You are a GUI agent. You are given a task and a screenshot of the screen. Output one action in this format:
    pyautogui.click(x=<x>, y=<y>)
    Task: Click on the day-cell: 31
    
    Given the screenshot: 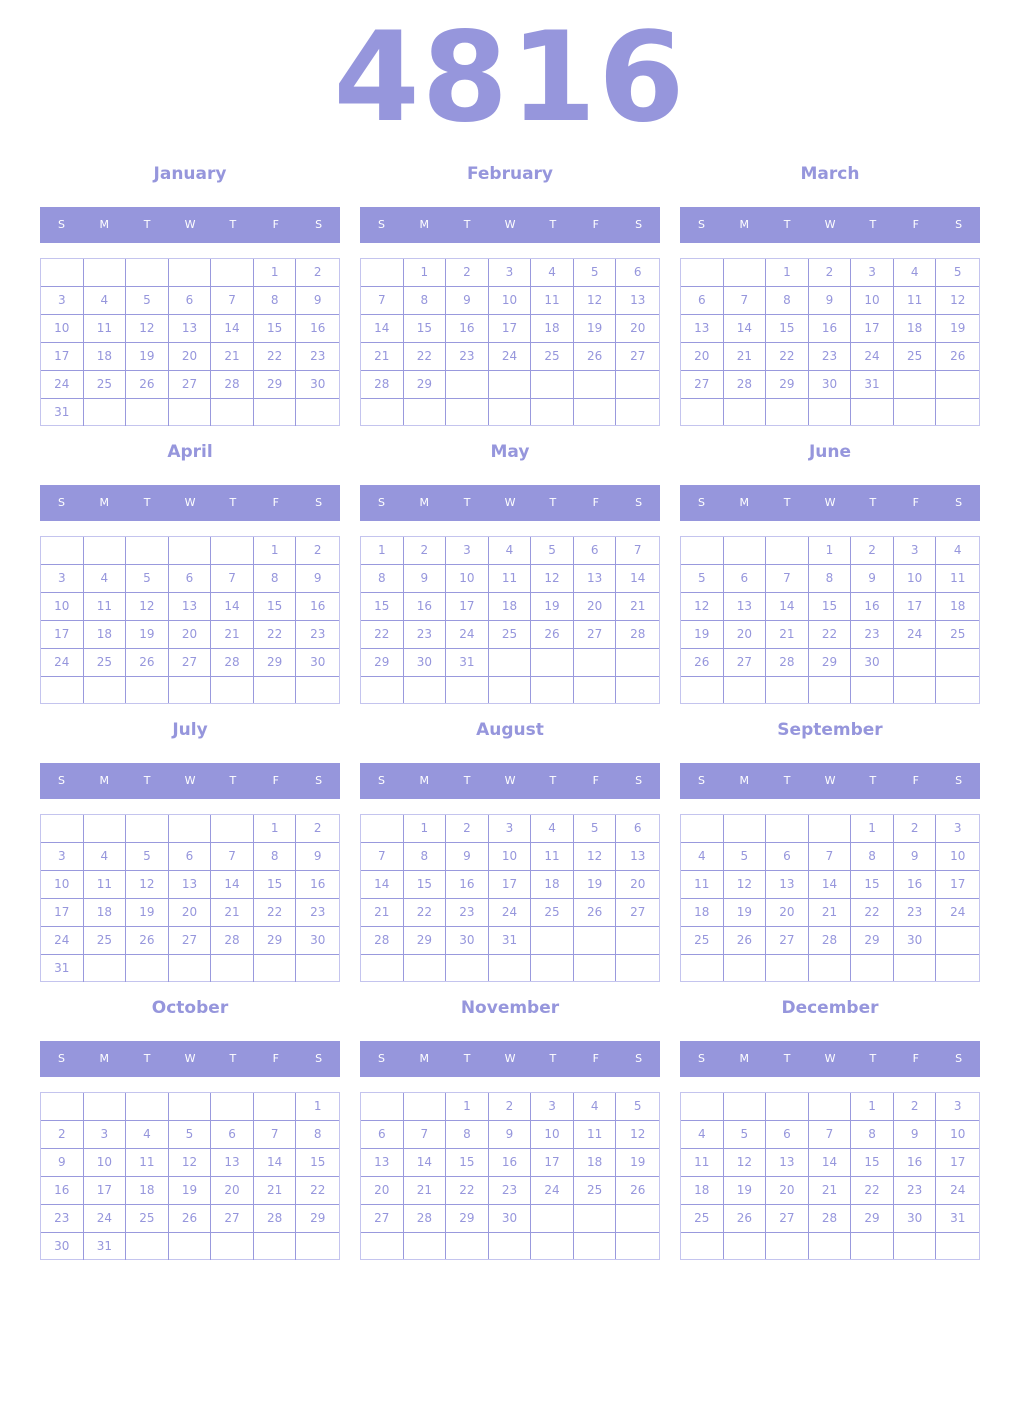 What is the action you would take?
    pyautogui.click(x=957, y=1219)
    